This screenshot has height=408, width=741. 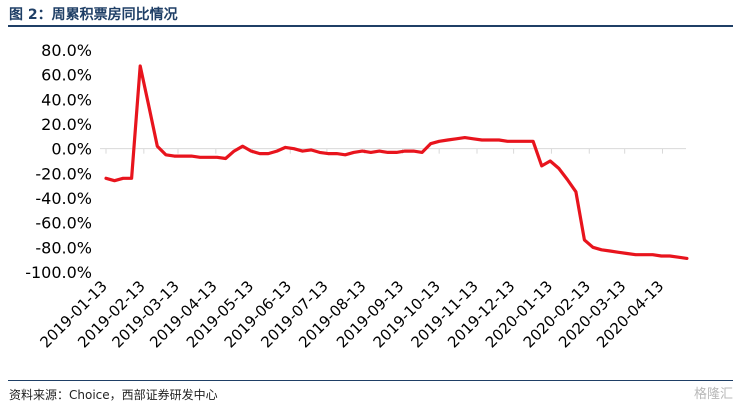 I want to click on watermark-logo: 格隆汇, so click(x=713, y=394).